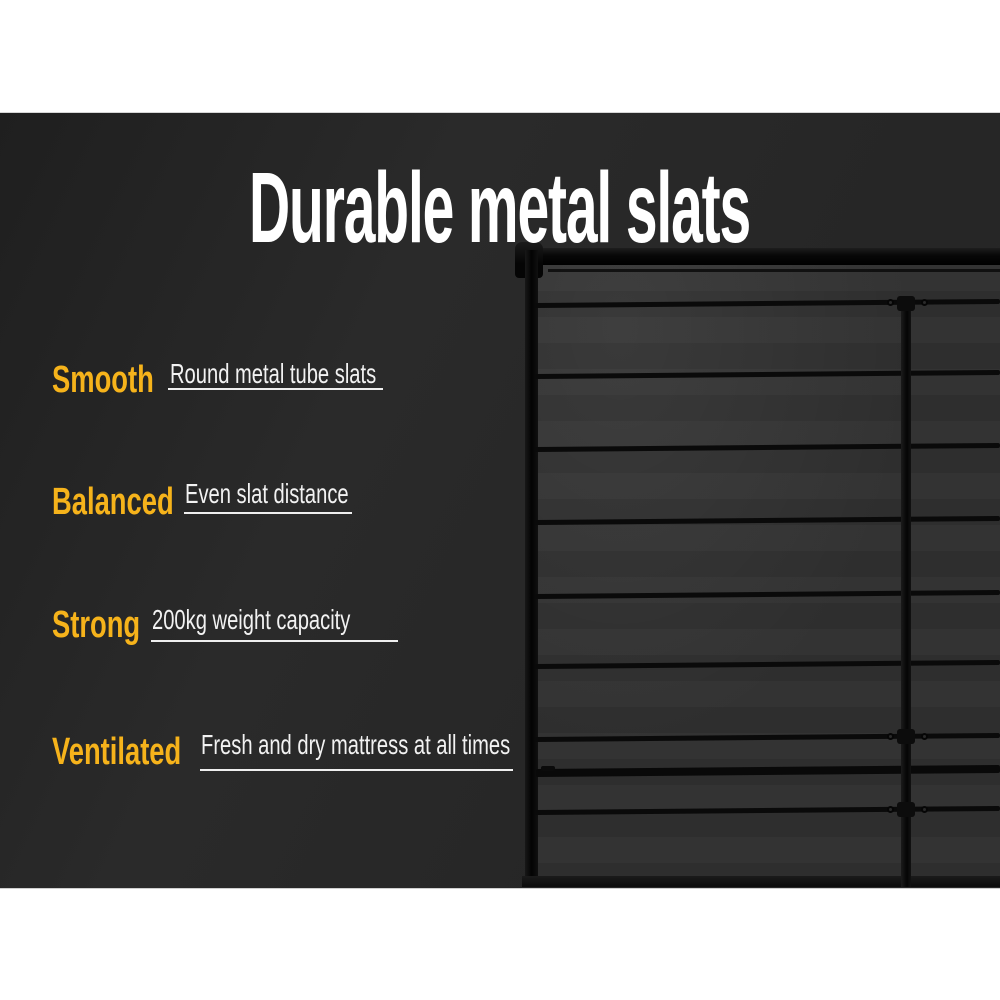 The image size is (1000, 1000). I want to click on bed-top-rail, so click(761, 256).